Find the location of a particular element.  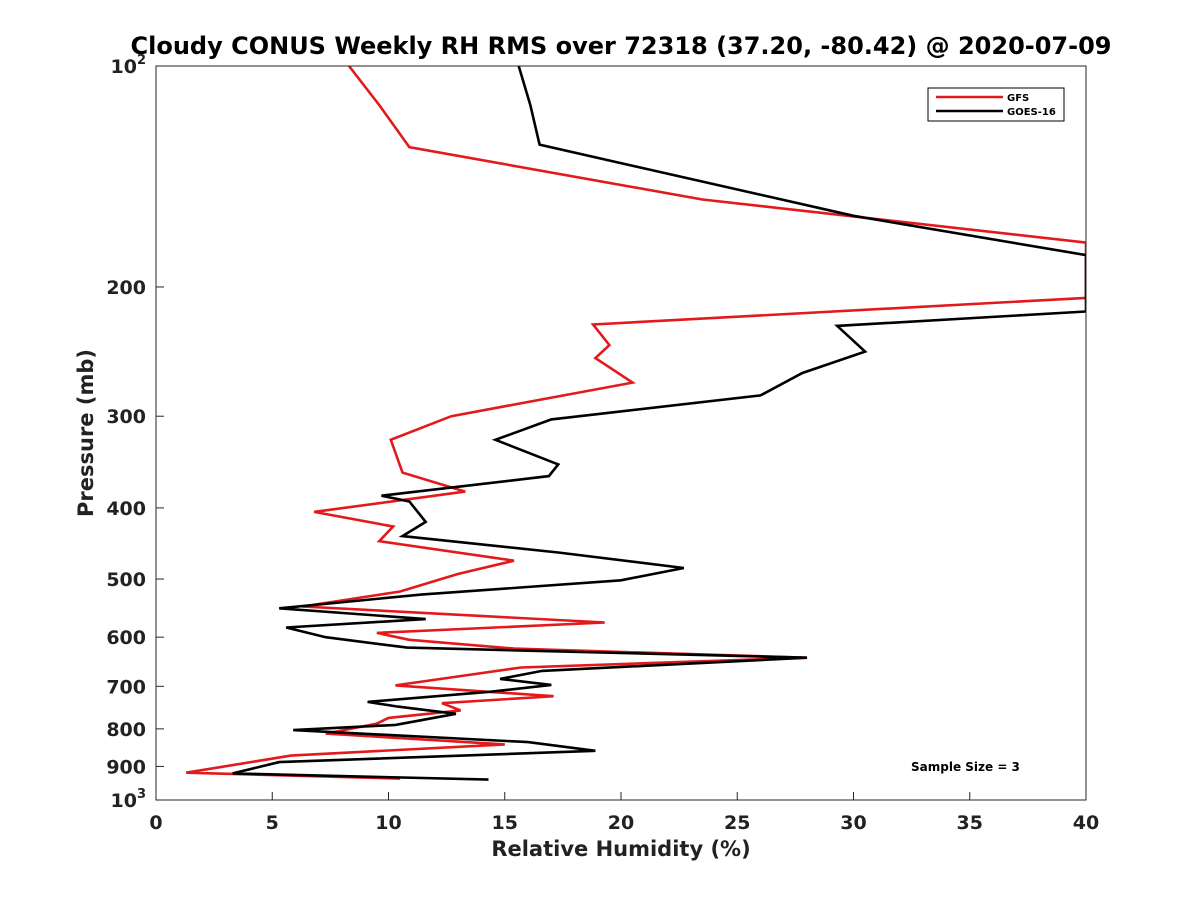

legend: GFS GOES-16 is located at coordinates (996, 104).